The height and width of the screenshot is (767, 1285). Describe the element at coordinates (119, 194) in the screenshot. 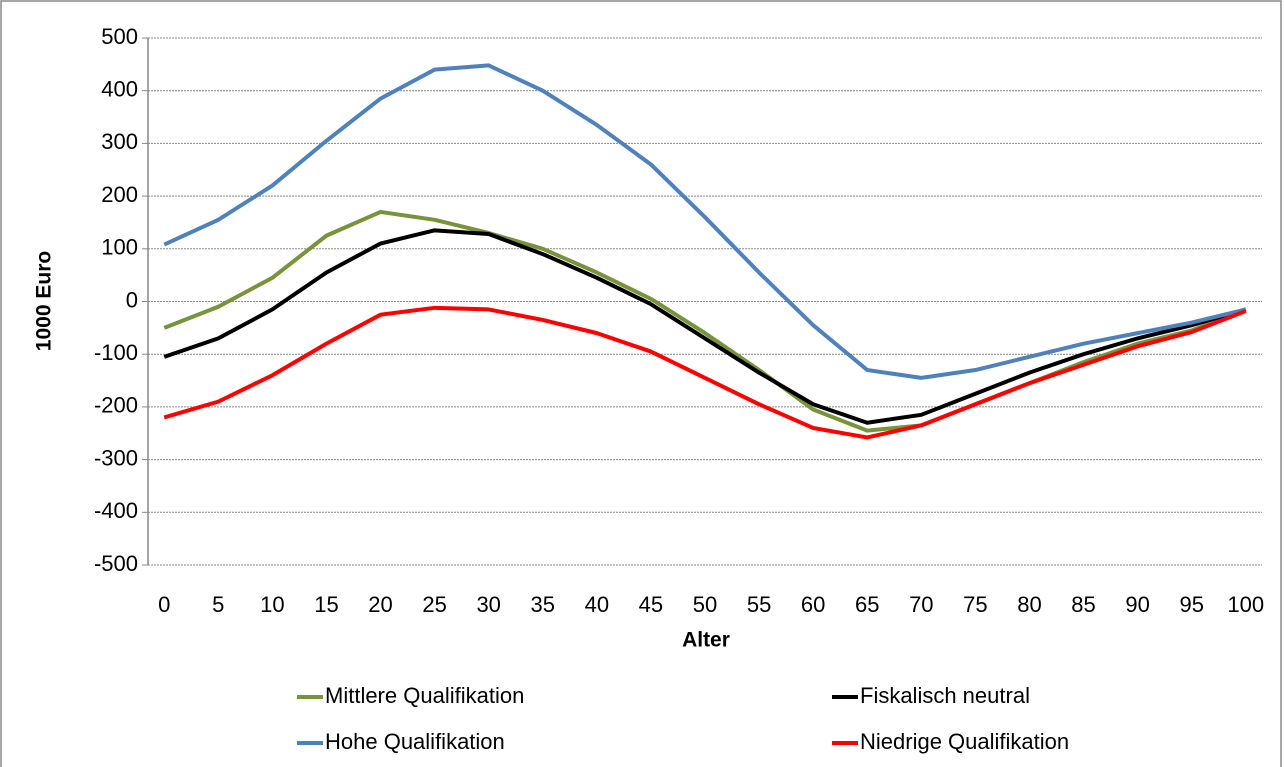

I see `y-tick-label: 200` at that location.